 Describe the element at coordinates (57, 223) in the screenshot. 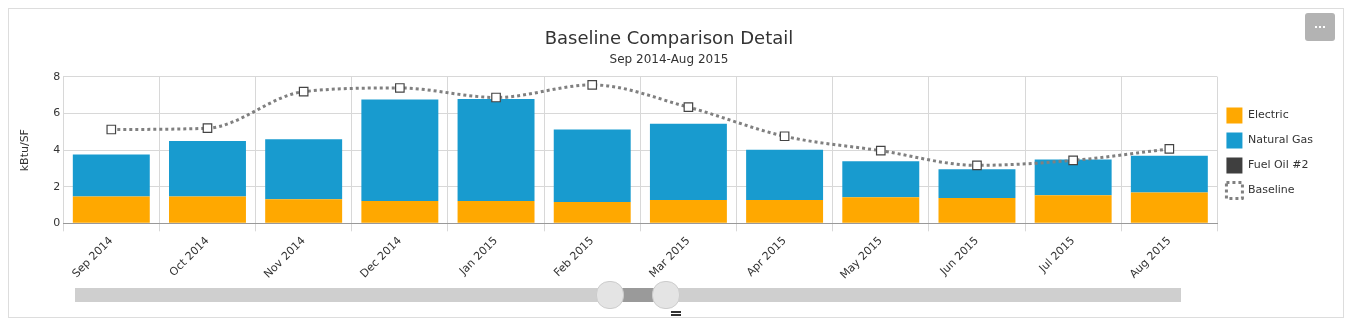

I see `y-tick-label: 0` at that location.